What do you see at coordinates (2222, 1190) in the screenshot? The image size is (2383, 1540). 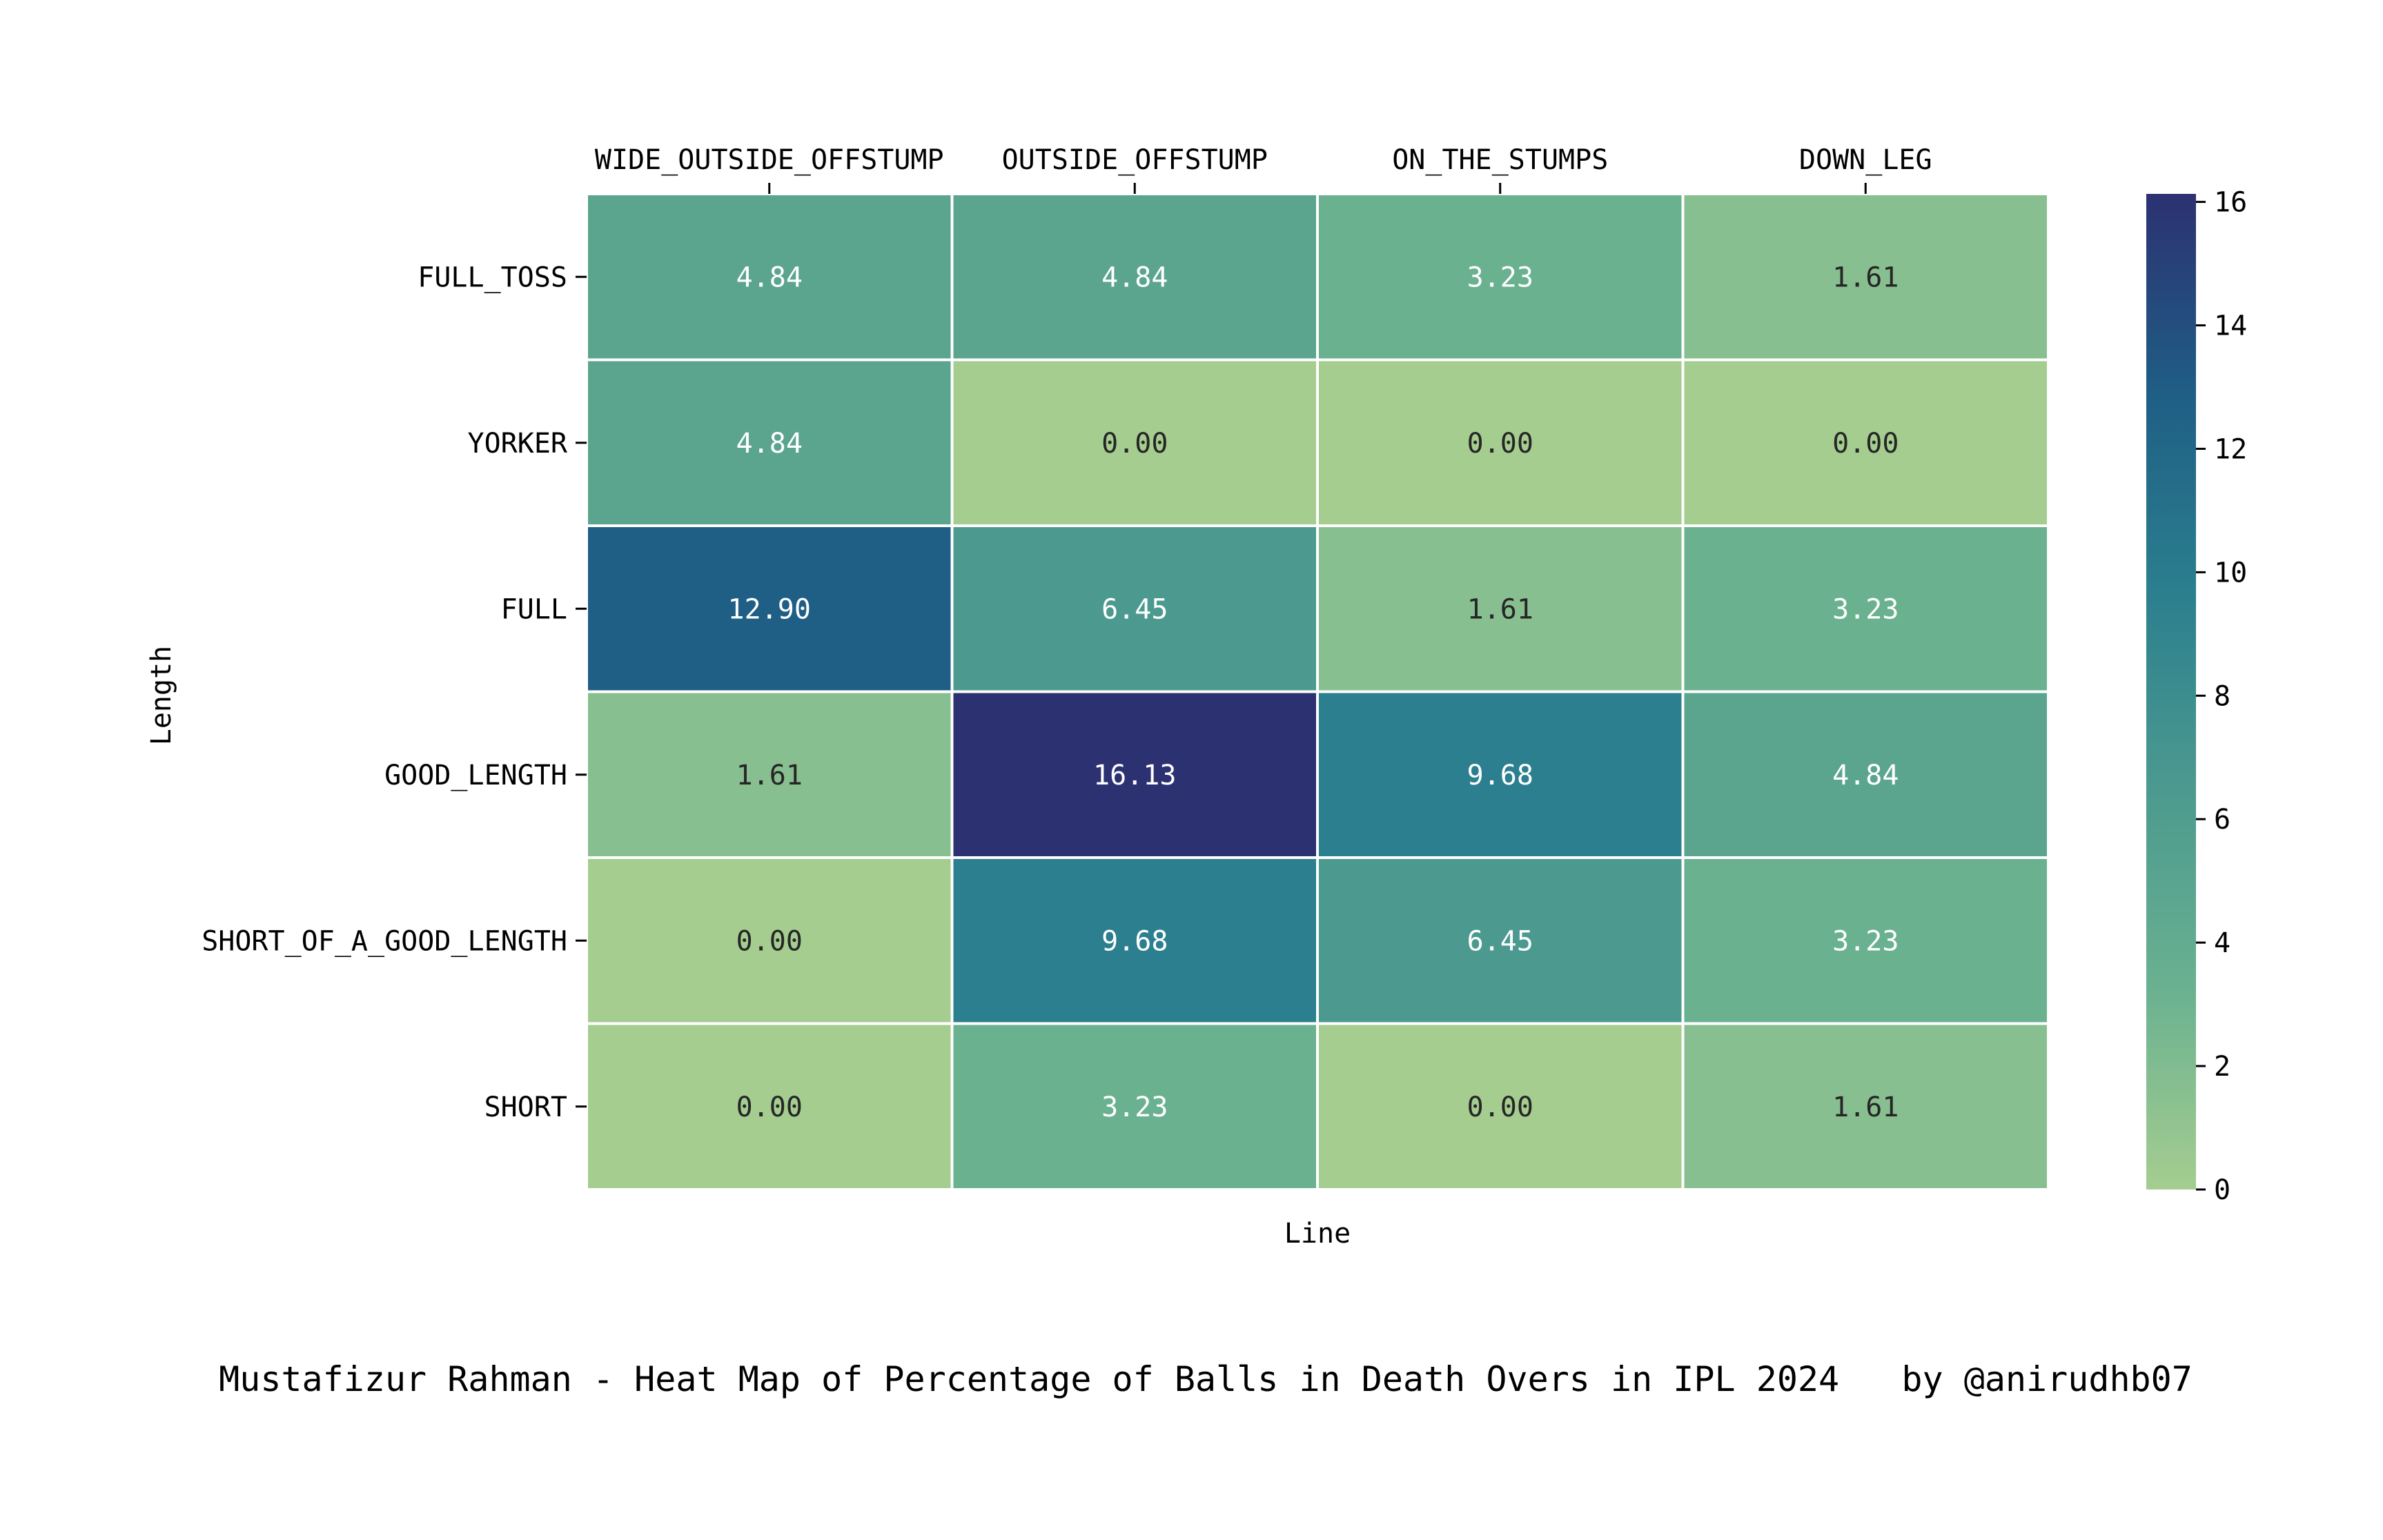 I see `colorbar-tick-label: 0` at bounding box center [2222, 1190].